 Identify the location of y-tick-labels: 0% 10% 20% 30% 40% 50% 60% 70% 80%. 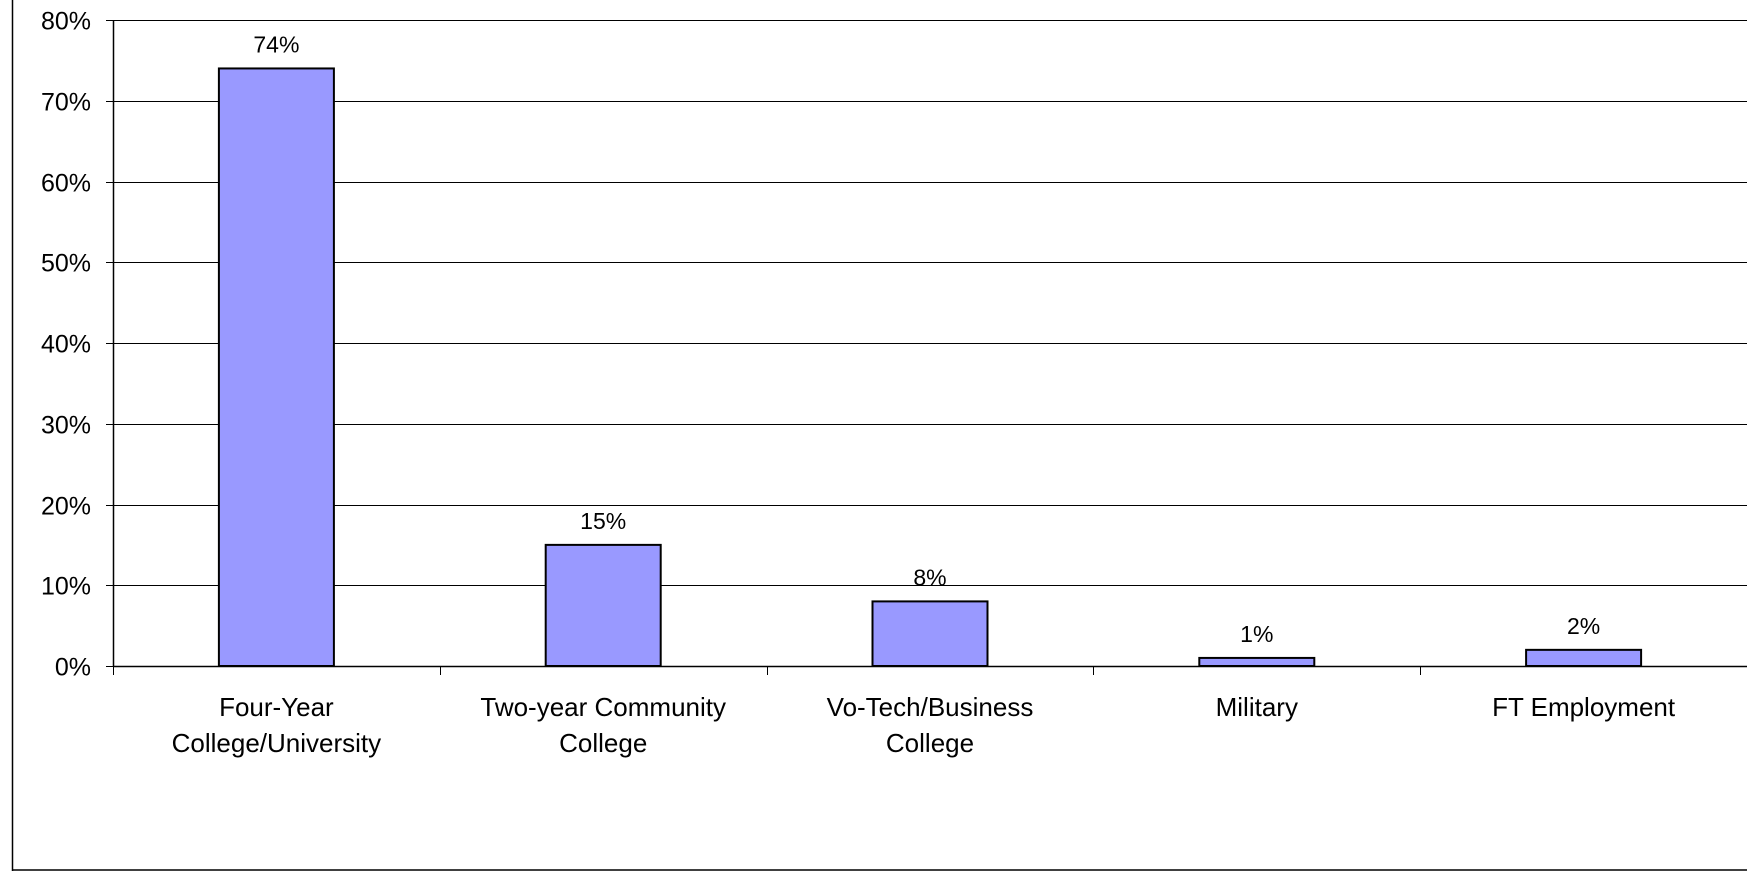
(66, 345).